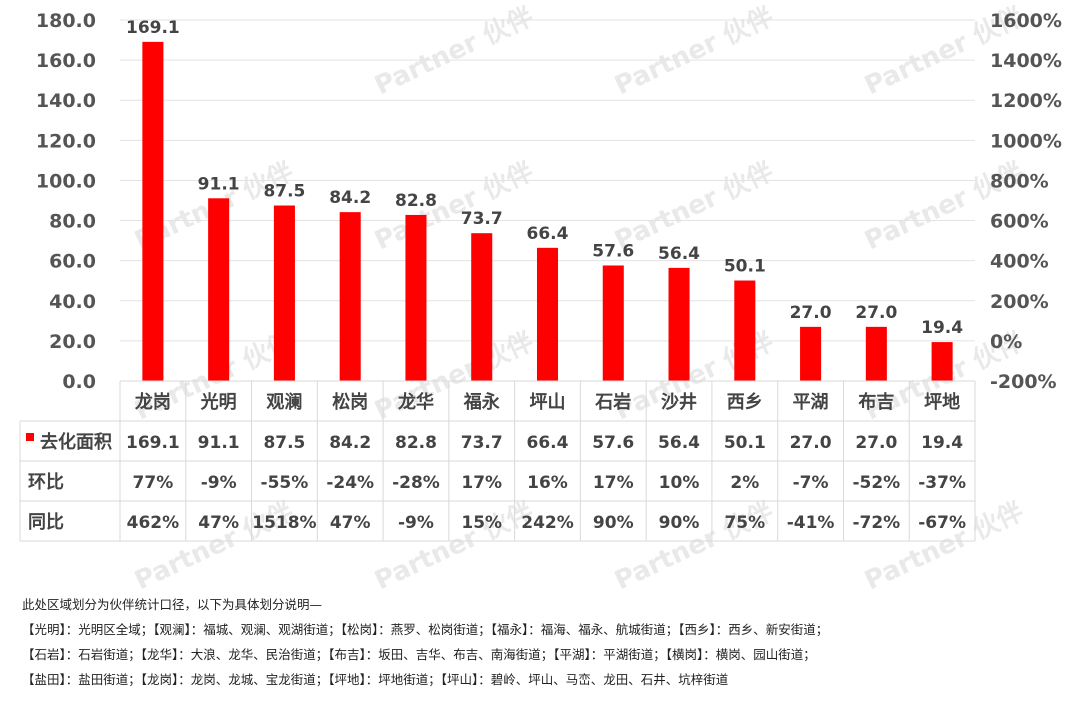  What do you see at coordinates (153, 28) in the screenshot?
I see `bar-data-label: 169.1` at bounding box center [153, 28].